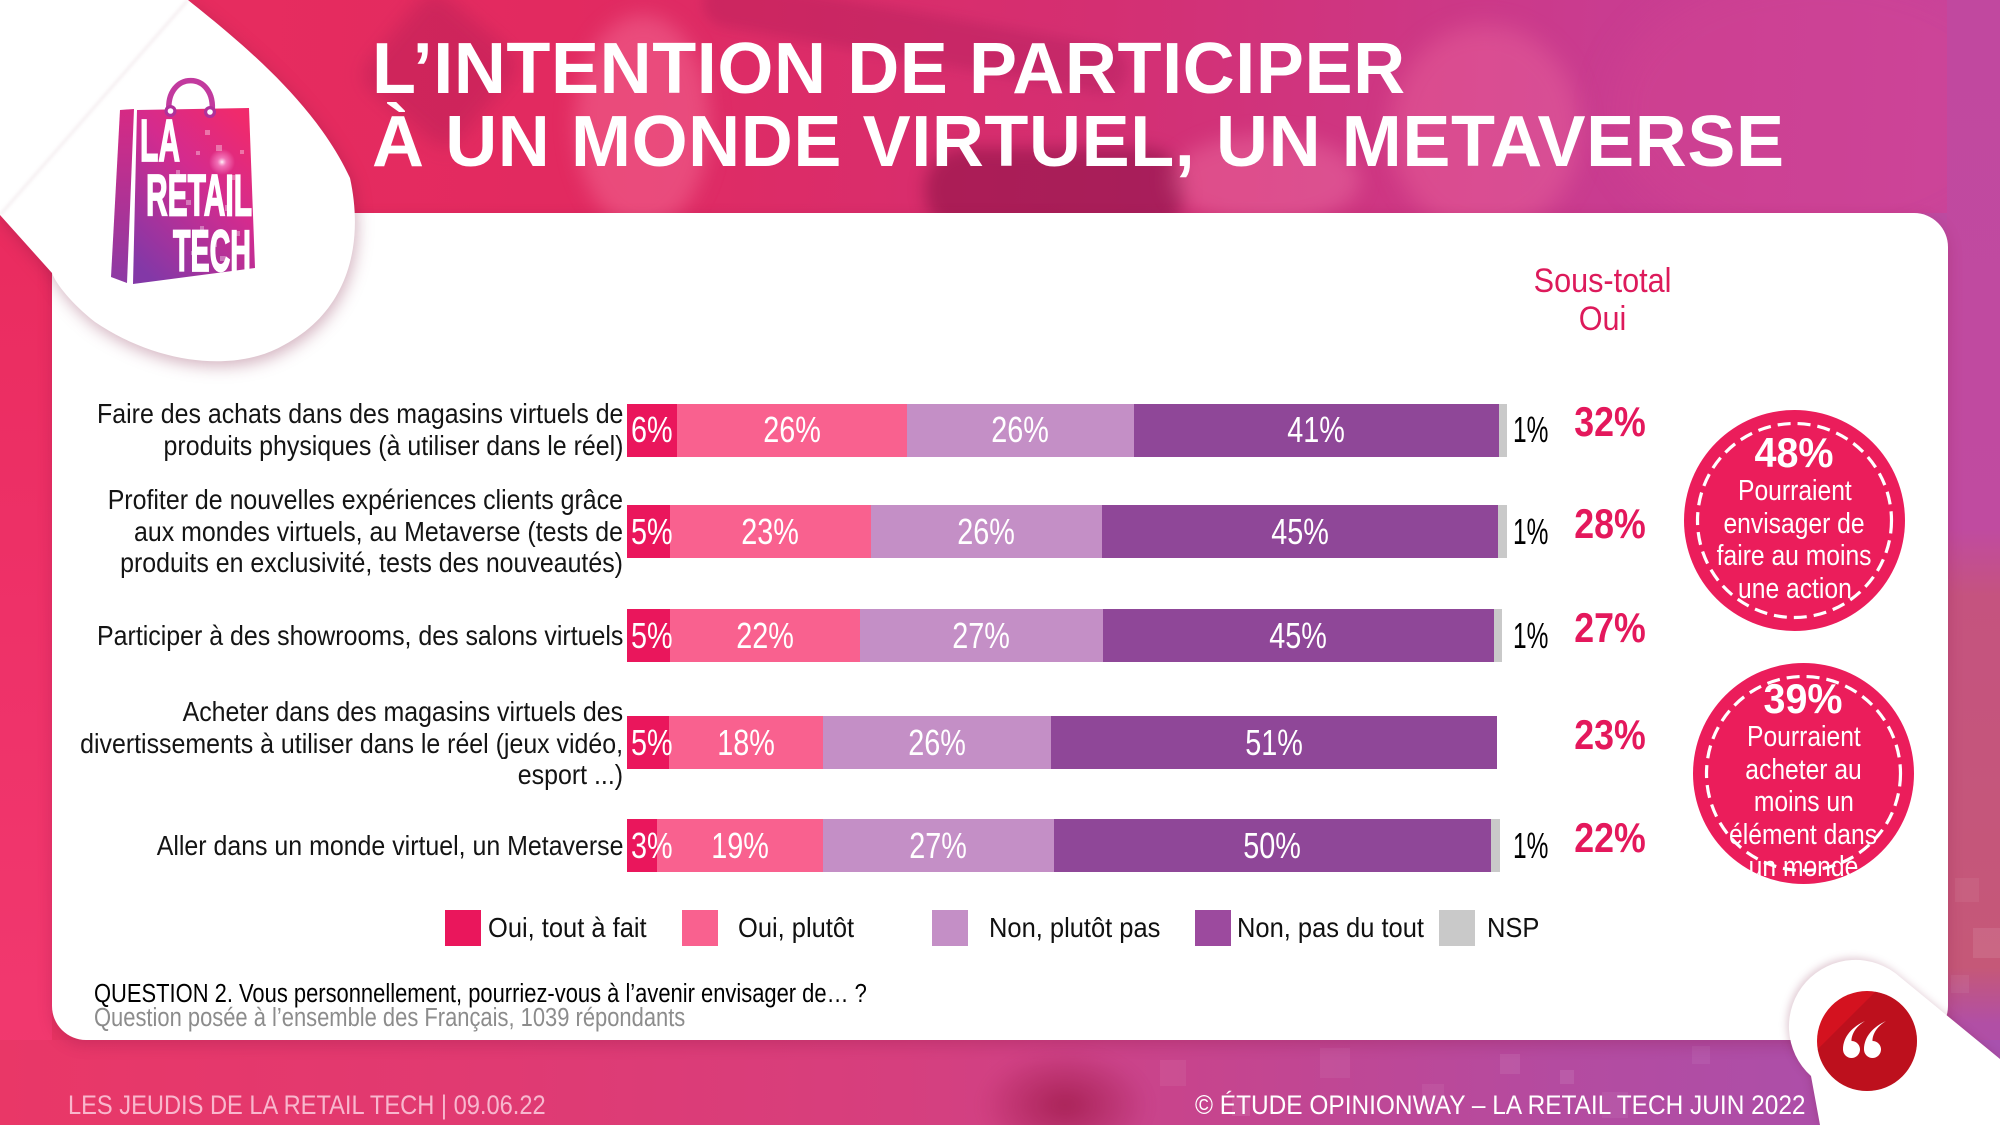 The width and height of the screenshot is (2000, 1125). Describe the element at coordinates (160, 140) in the screenshot. I see `svg-text: LA` at that location.